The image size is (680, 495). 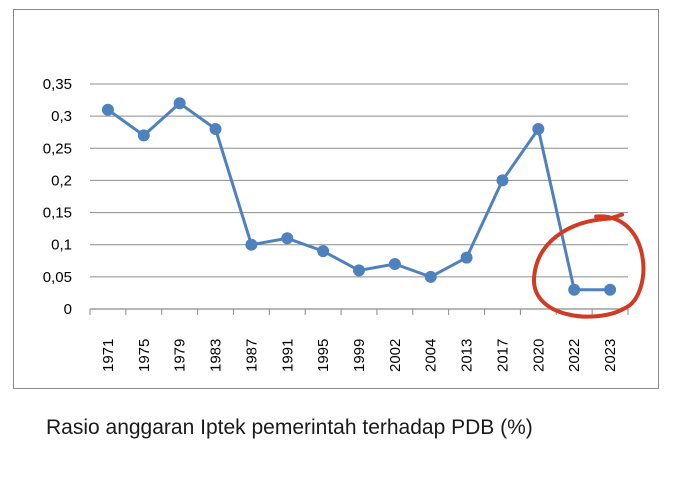 I want to click on x-tick-label-2004: 2004, so click(x=431, y=355).